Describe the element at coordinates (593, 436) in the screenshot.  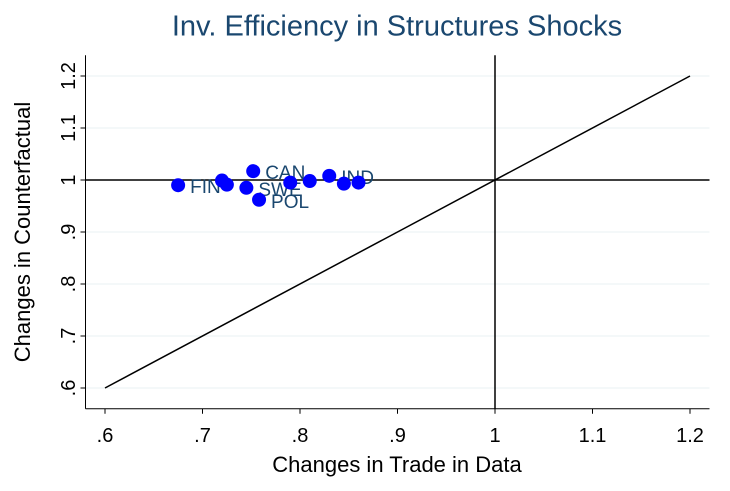
I see `x-tick-label: 1.1` at that location.